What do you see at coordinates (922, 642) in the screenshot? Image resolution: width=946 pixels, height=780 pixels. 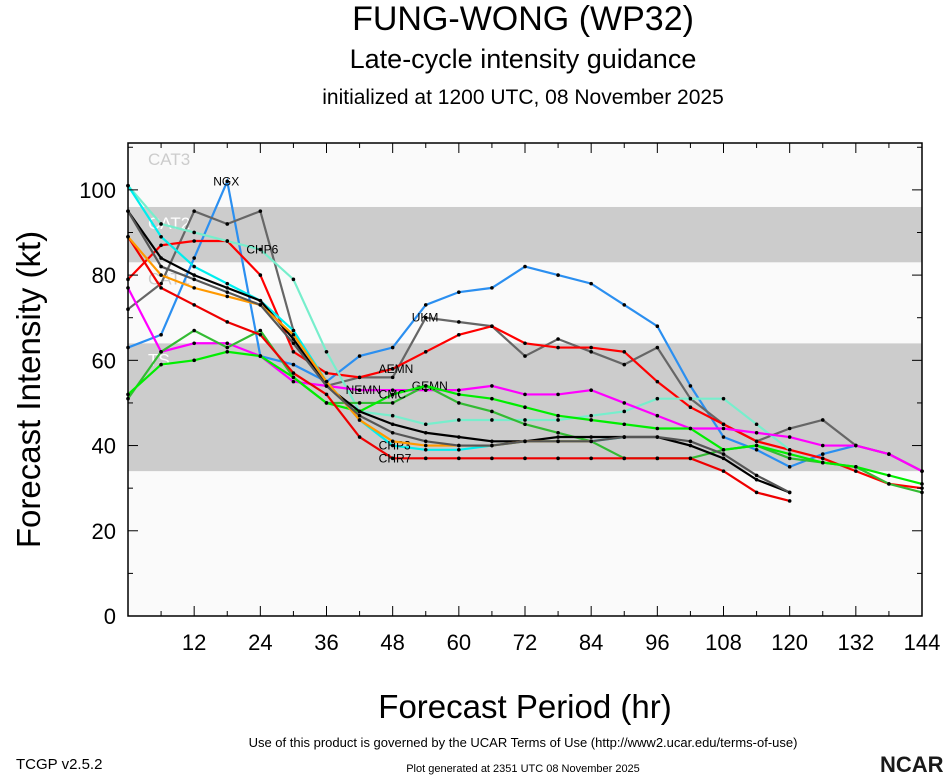 I see `x-tick-label: 144` at bounding box center [922, 642].